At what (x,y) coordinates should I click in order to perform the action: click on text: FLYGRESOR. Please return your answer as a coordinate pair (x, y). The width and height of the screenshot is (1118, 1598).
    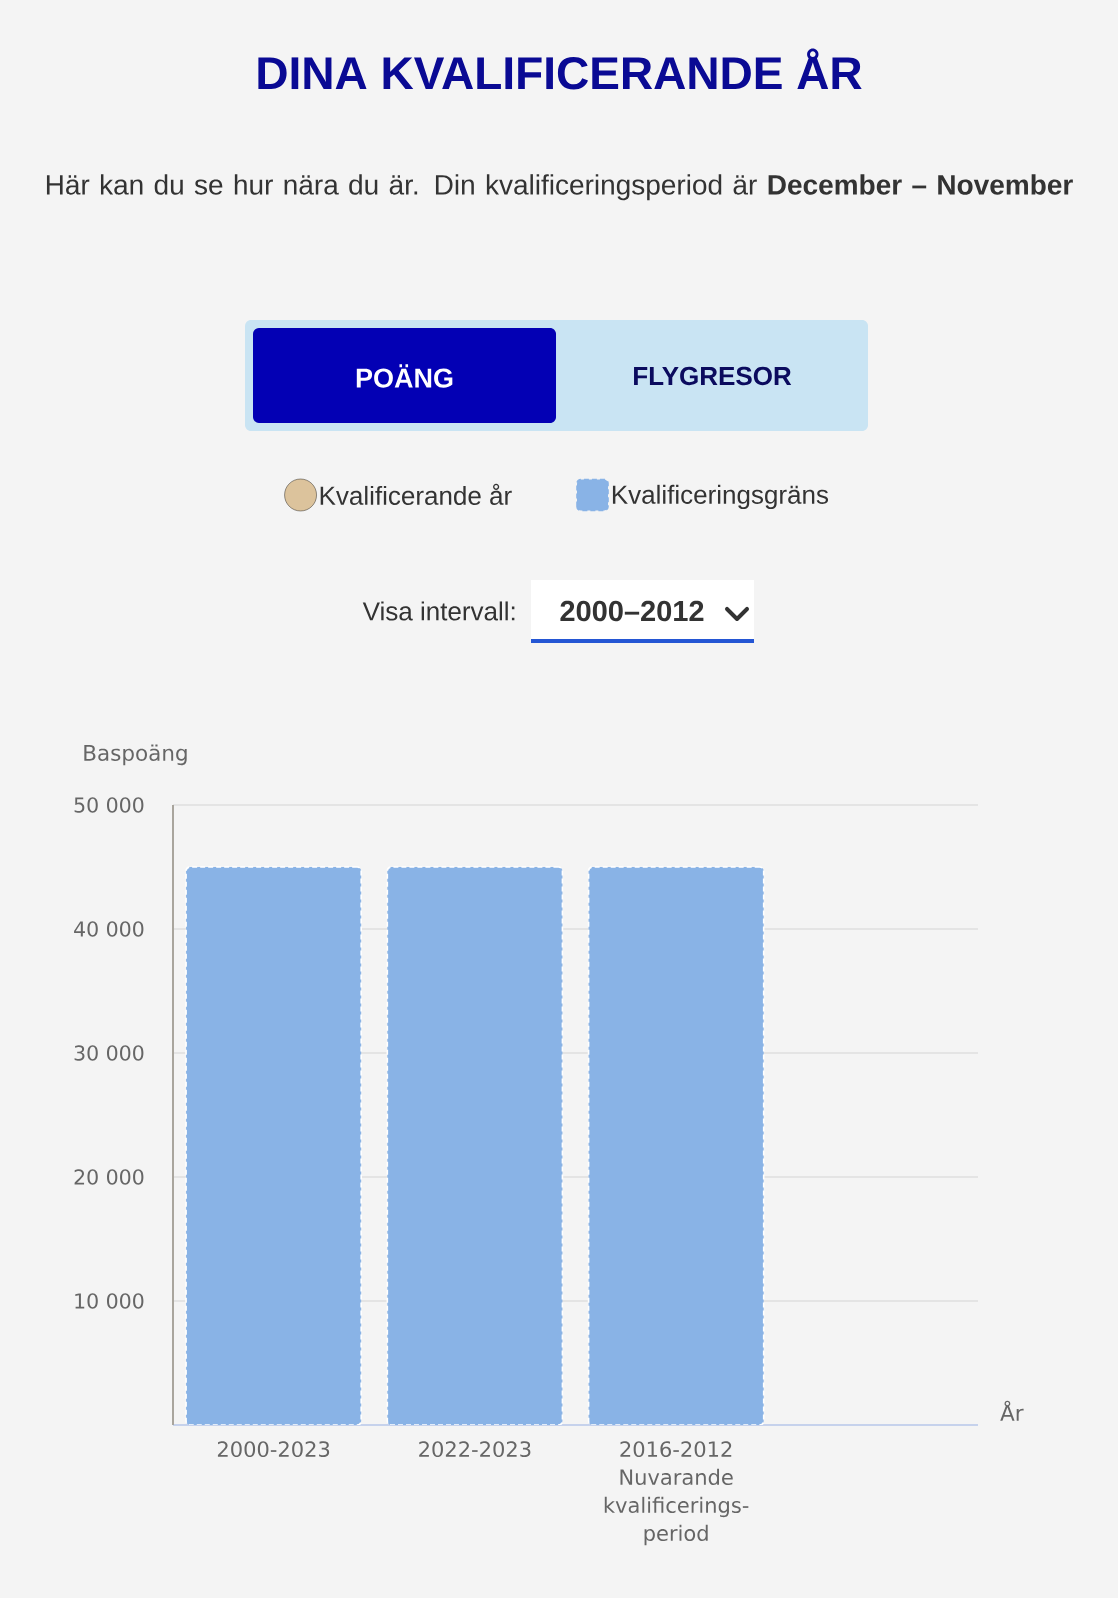
    Looking at the image, I should click on (713, 376).